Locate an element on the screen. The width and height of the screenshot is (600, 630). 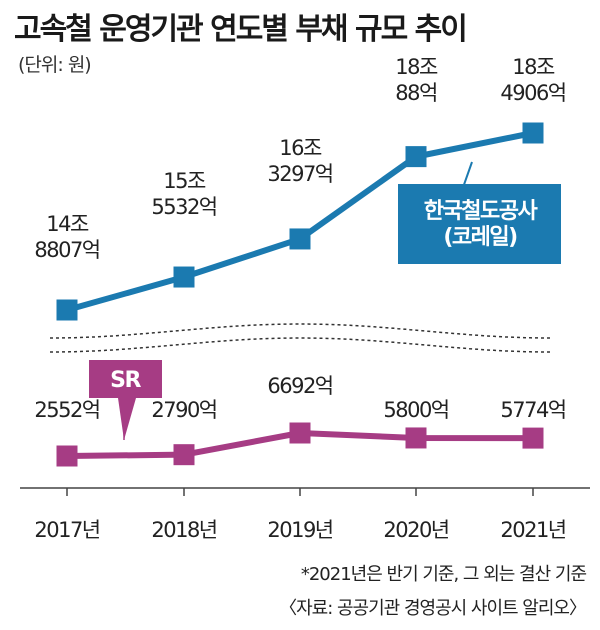
korail-data-label: 15조 5532억 is located at coordinates (183, 194).